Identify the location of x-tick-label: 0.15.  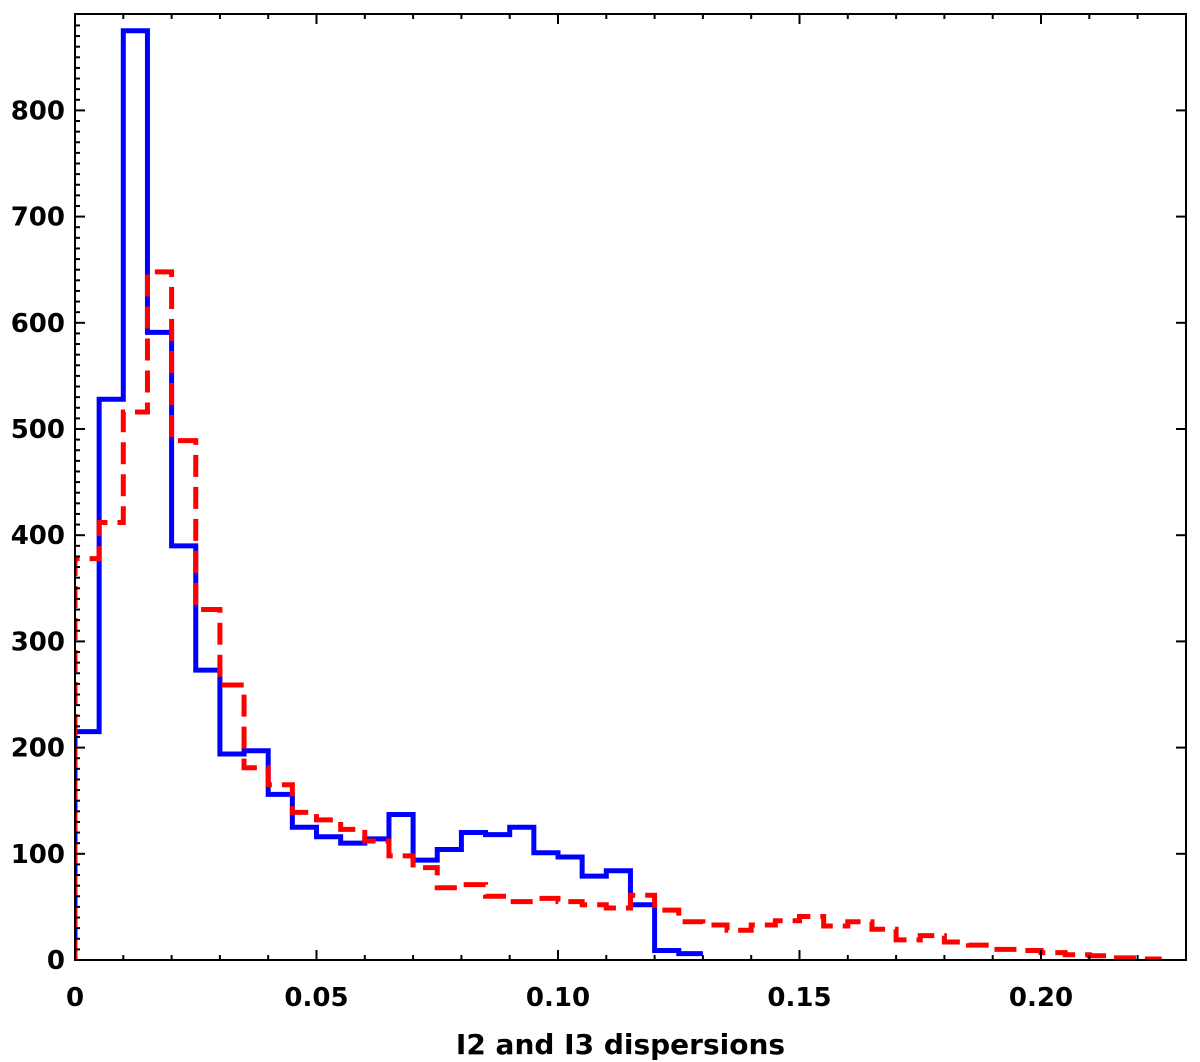
(799, 998).